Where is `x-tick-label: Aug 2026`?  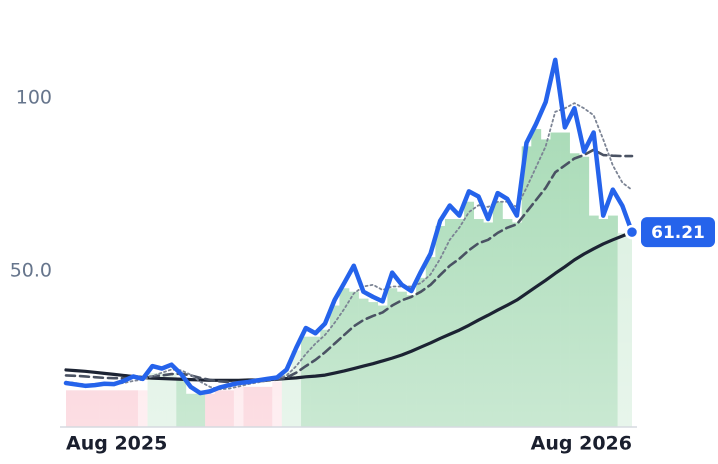 x-tick-label: Aug 2026 is located at coordinates (581, 444).